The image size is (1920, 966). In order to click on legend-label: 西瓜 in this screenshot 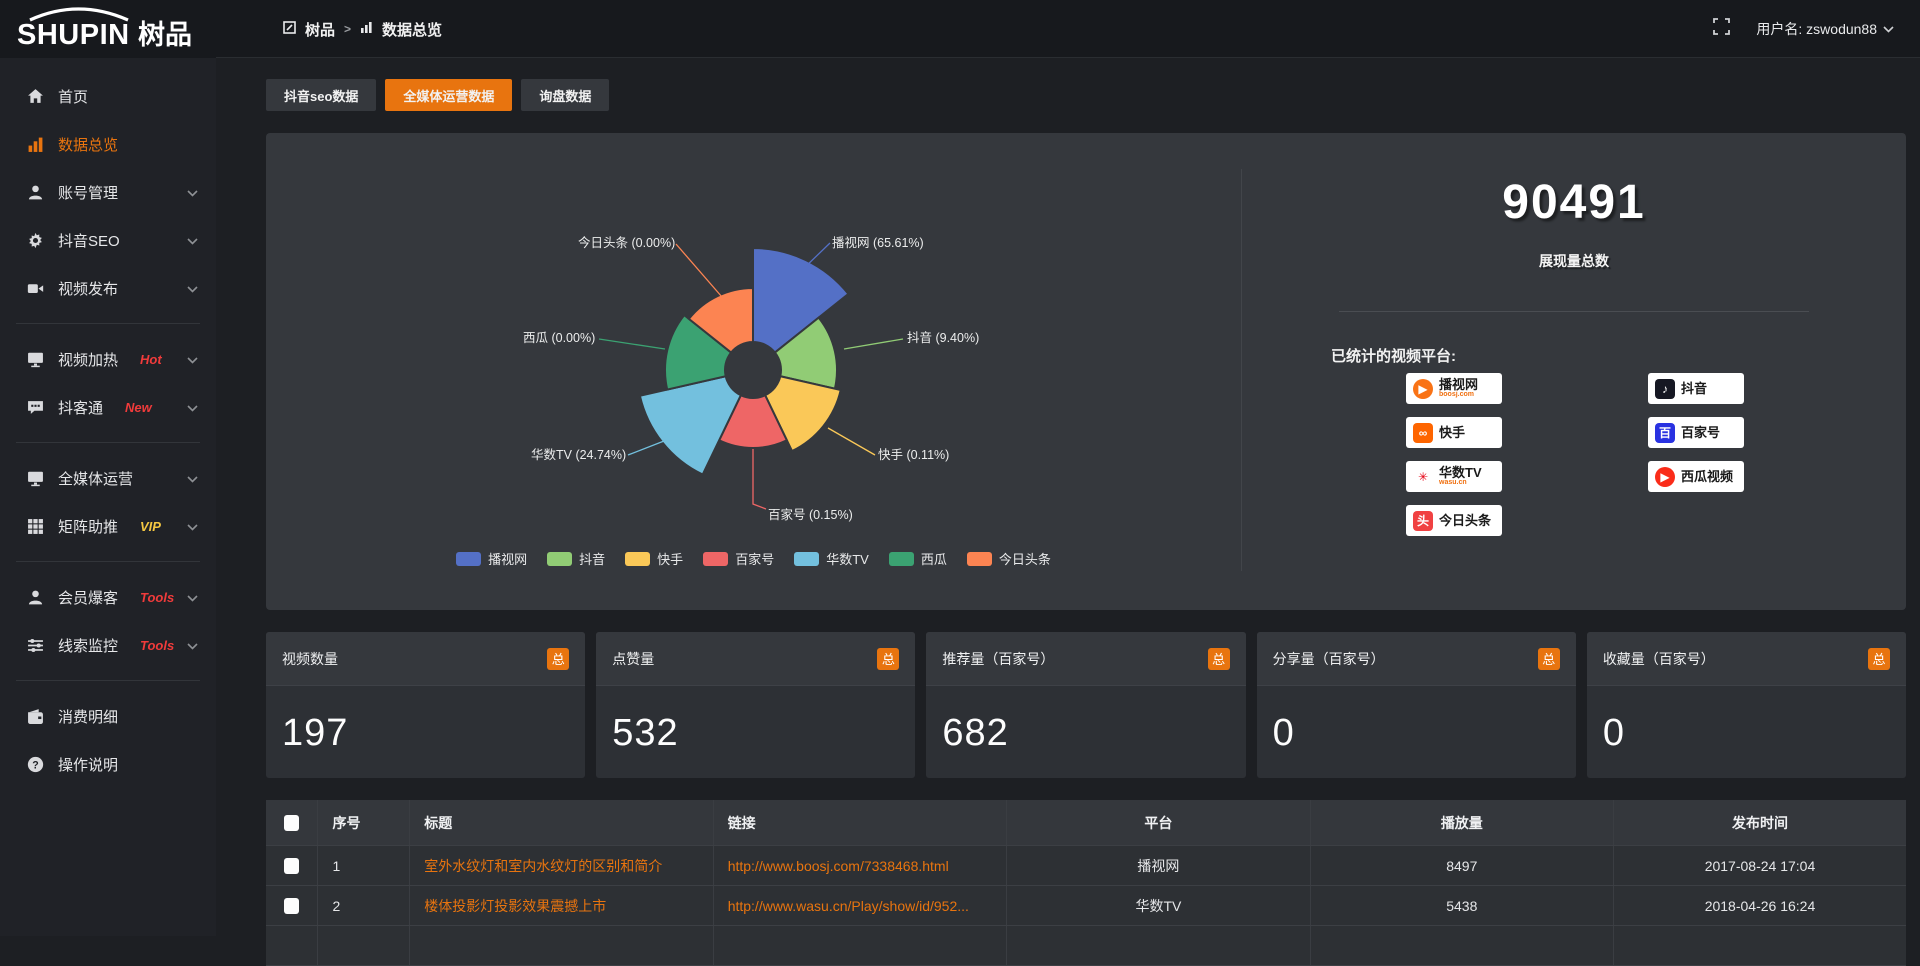, I will do `click(933, 559)`.